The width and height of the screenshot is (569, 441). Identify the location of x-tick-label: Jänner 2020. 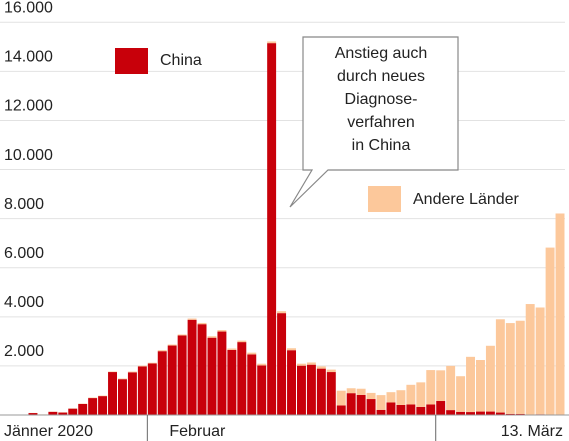
(48, 431).